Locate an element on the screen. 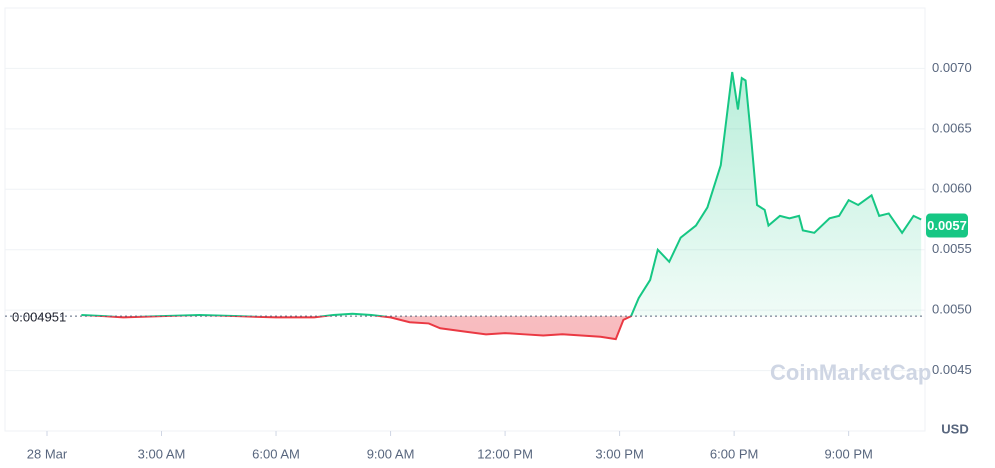  x-tick-label: 12:00 PM is located at coordinates (505, 453).